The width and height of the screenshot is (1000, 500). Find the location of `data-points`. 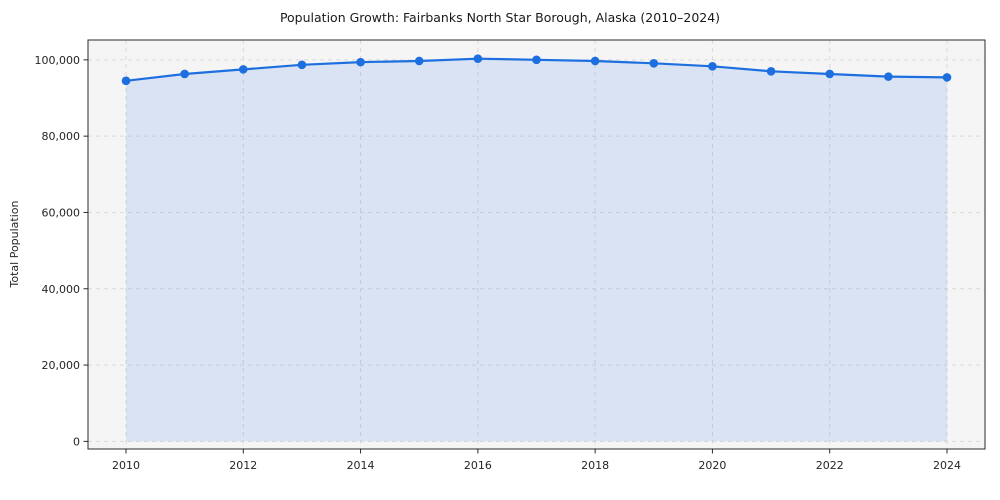

data-points is located at coordinates (536, 70).